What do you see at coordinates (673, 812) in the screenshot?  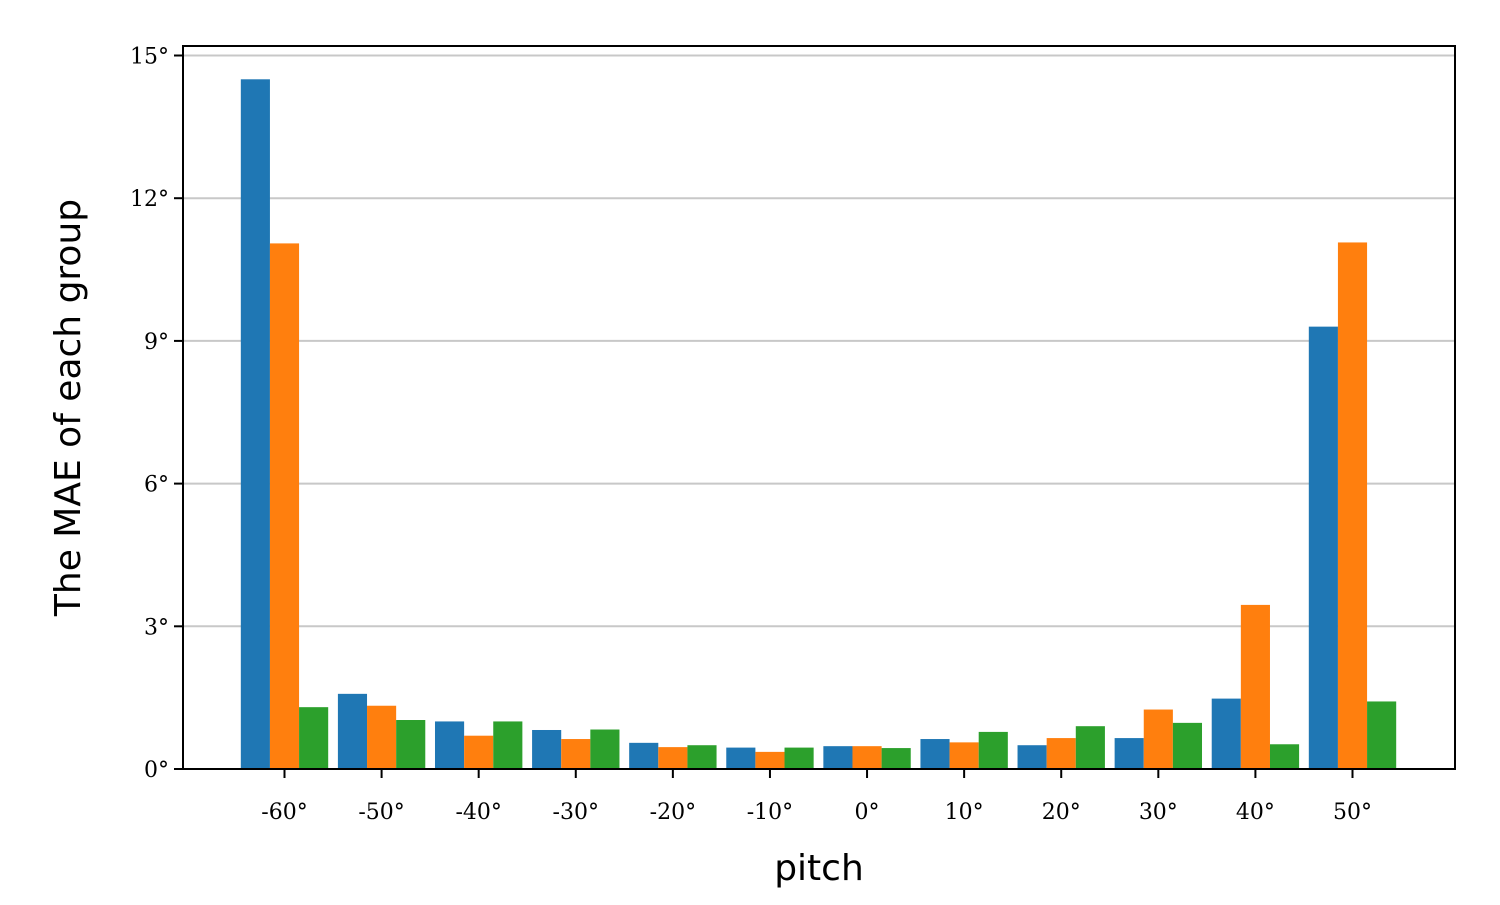 I see `x-tick-label: -20°` at bounding box center [673, 812].